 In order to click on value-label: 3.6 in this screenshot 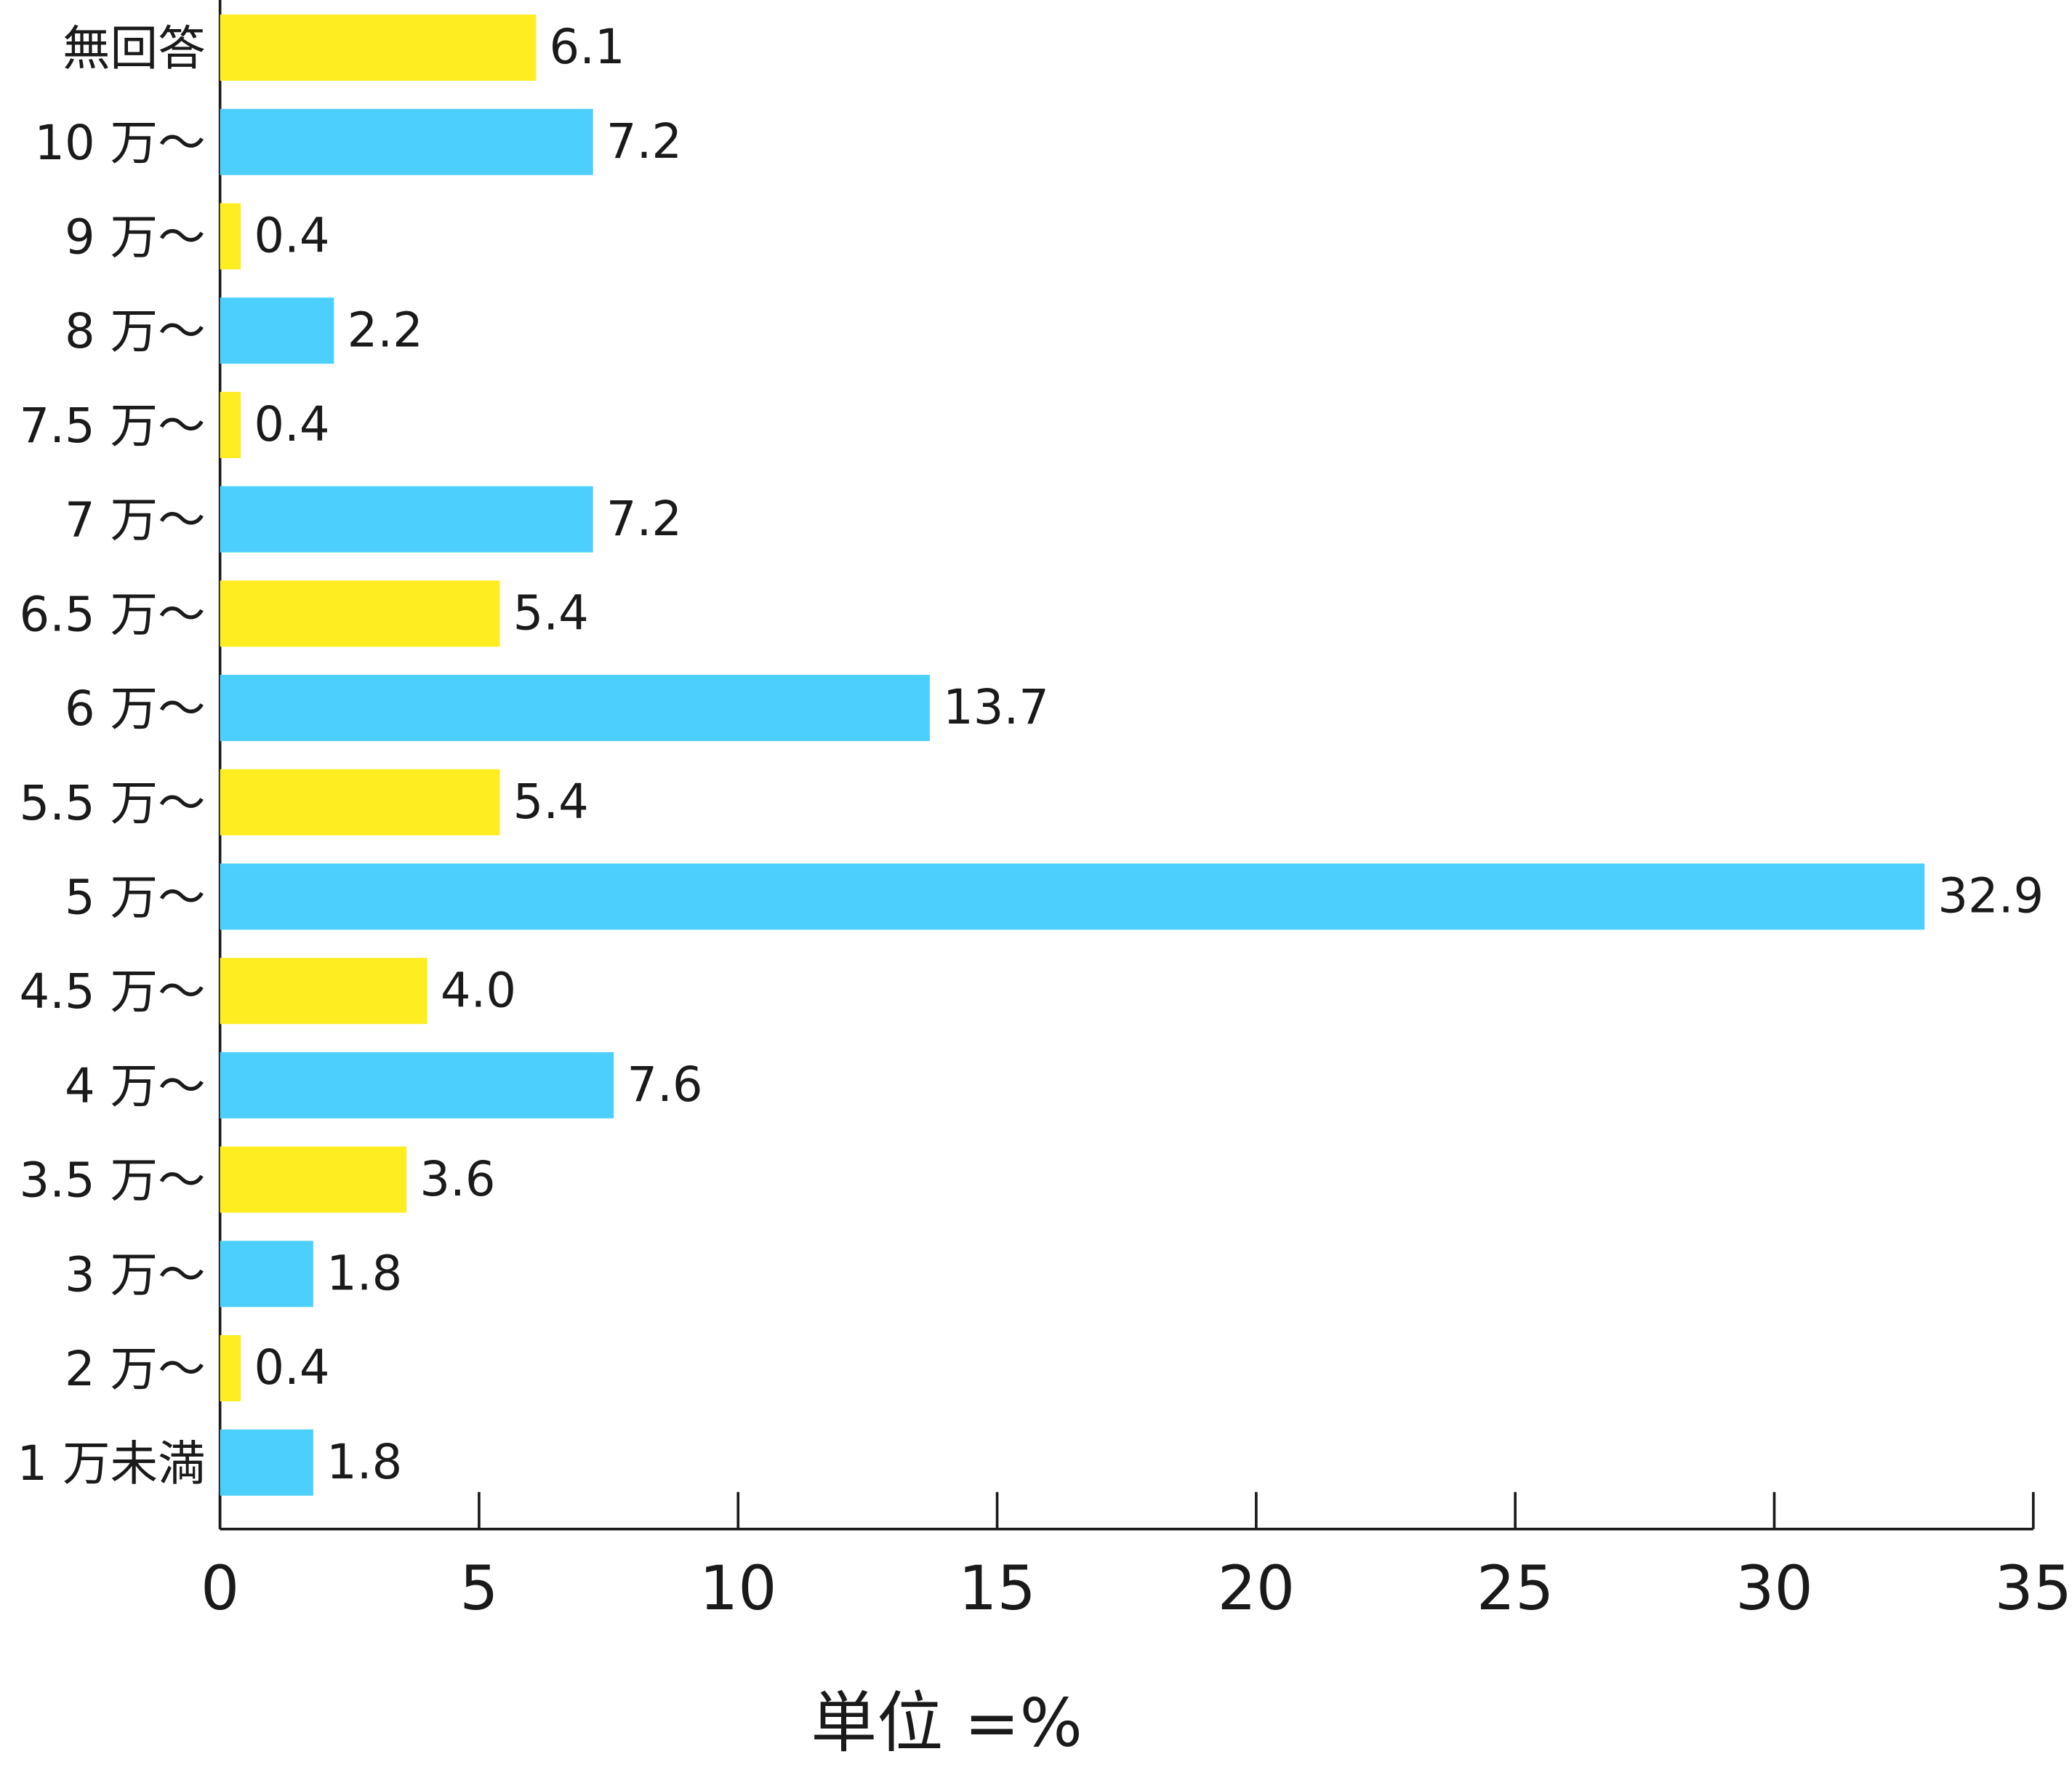, I will do `click(457, 1179)`.